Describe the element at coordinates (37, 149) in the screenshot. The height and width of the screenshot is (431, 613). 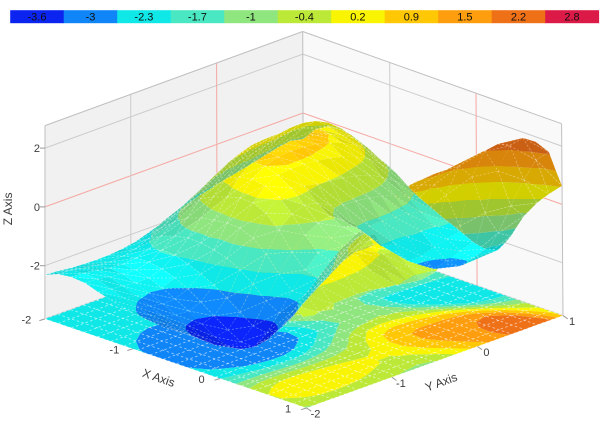
I see `svg-text: 2` at that location.